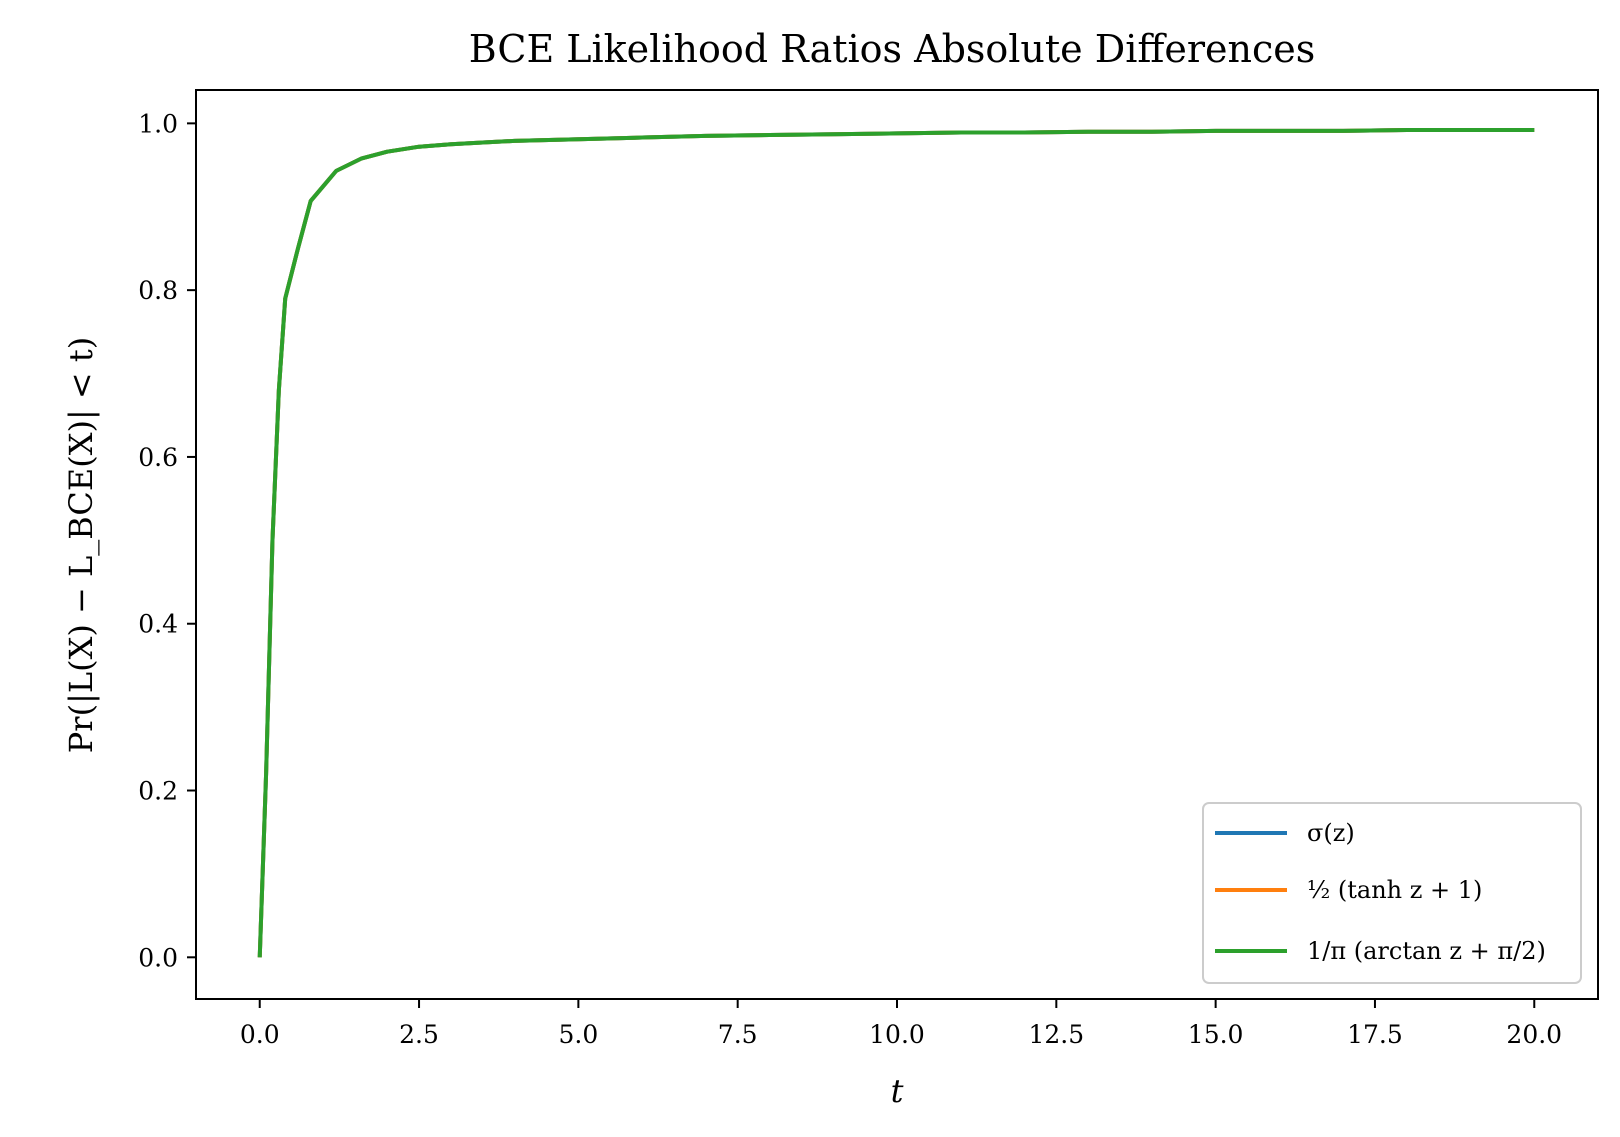 This screenshot has width=1620, height=1137. I want to click on legend-label-2: 1/π (arctan z + π/2), so click(1426, 951).